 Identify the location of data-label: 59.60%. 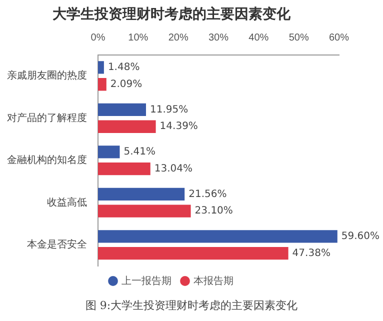
(360, 236).